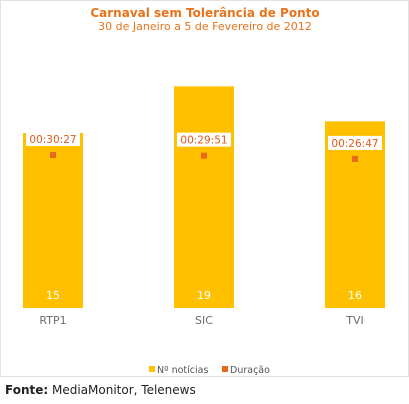 Image resolution: width=409 pixels, height=404 pixels. What do you see at coordinates (209, 370) in the screenshot?
I see `legend: Nº notícias Duração` at bounding box center [209, 370].